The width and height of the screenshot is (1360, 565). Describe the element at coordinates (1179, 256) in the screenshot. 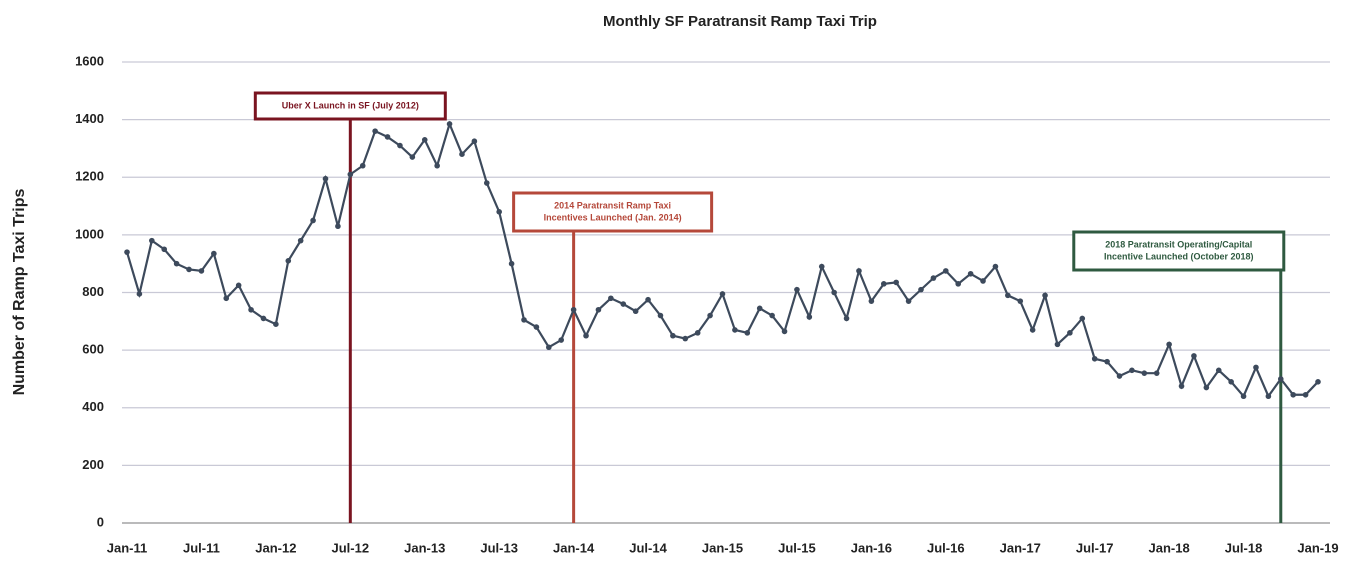

I see `annotation-text: Incentive Launched (October 2018)` at that location.